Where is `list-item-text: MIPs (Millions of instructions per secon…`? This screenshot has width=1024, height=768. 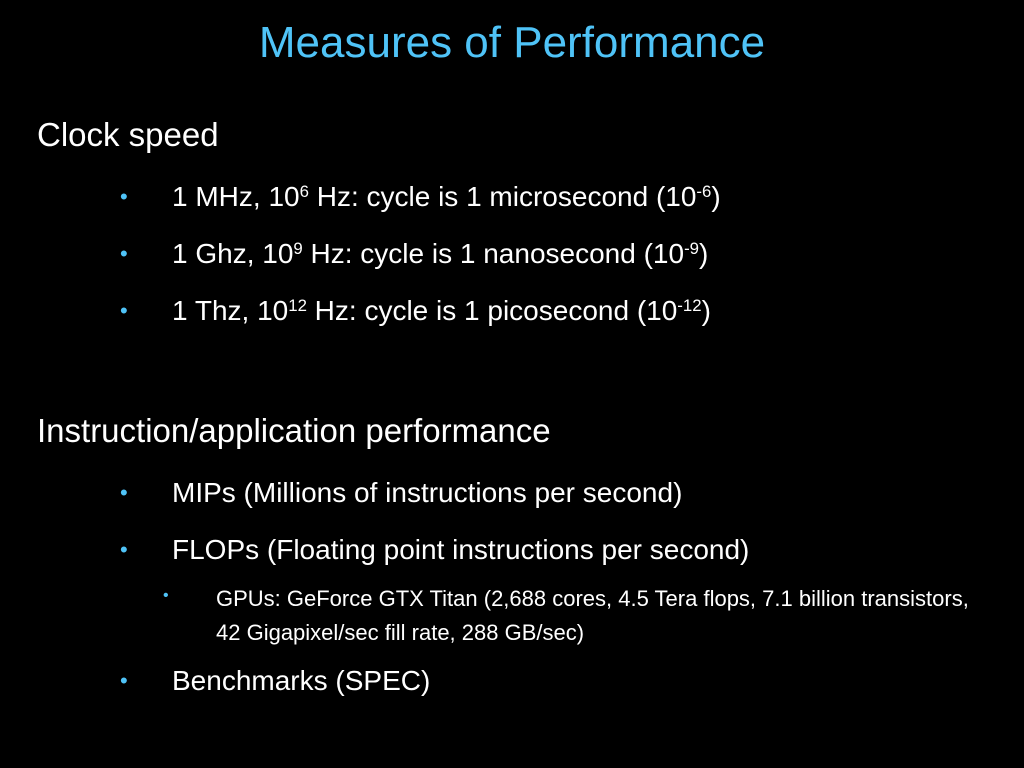 list-item-text: MIPs (Millions of instructions per secon… is located at coordinates (427, 492).